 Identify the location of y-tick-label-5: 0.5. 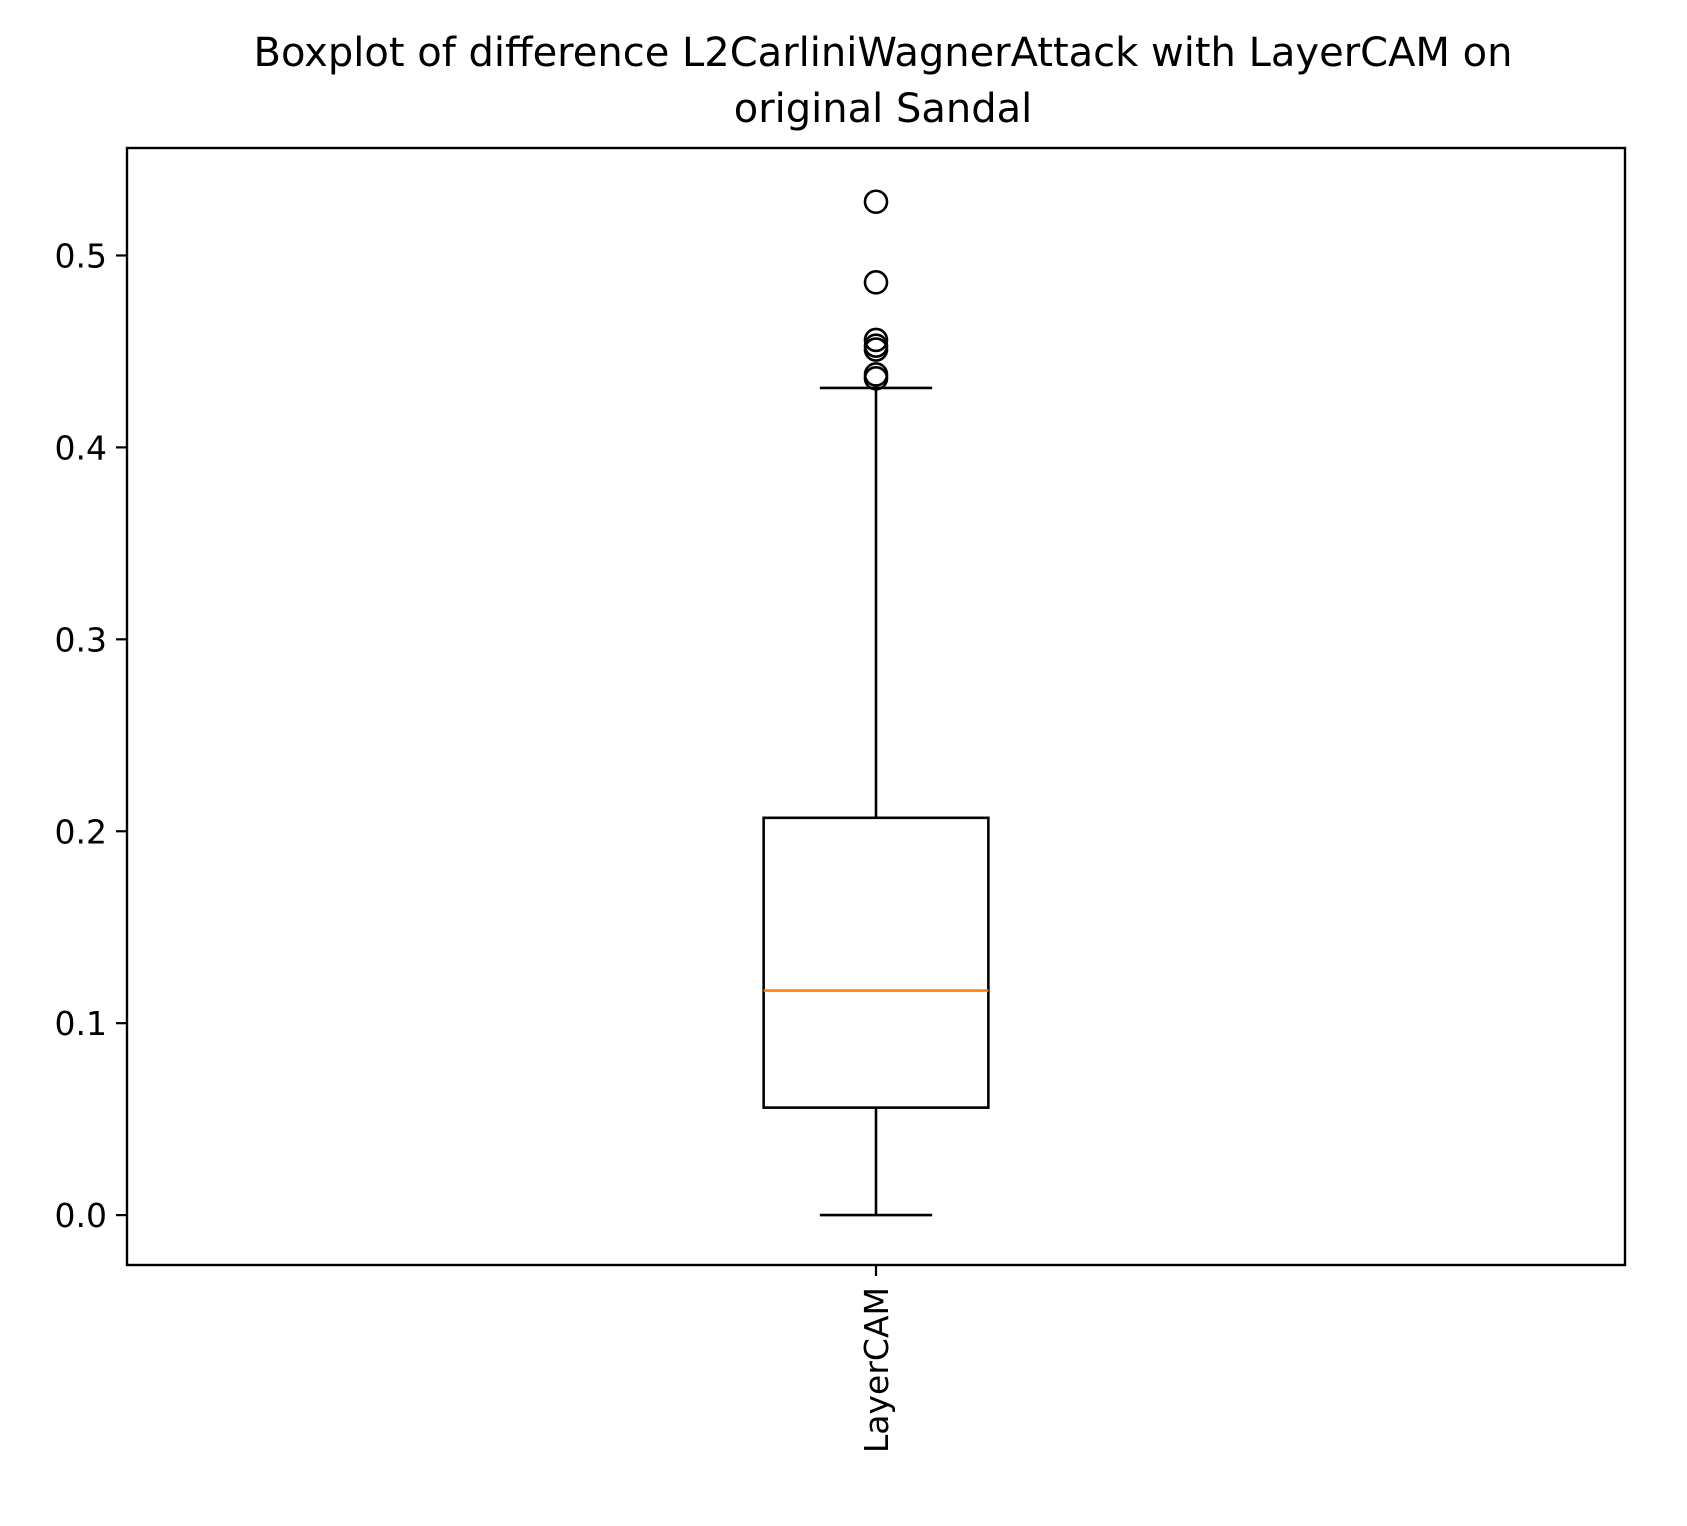
(81, 255).